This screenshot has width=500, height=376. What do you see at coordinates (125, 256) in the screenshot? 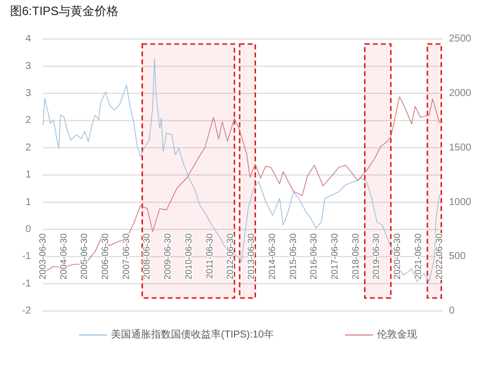
I see `x-tick-label: 2007-06-30` at bounding box center [125, 256].